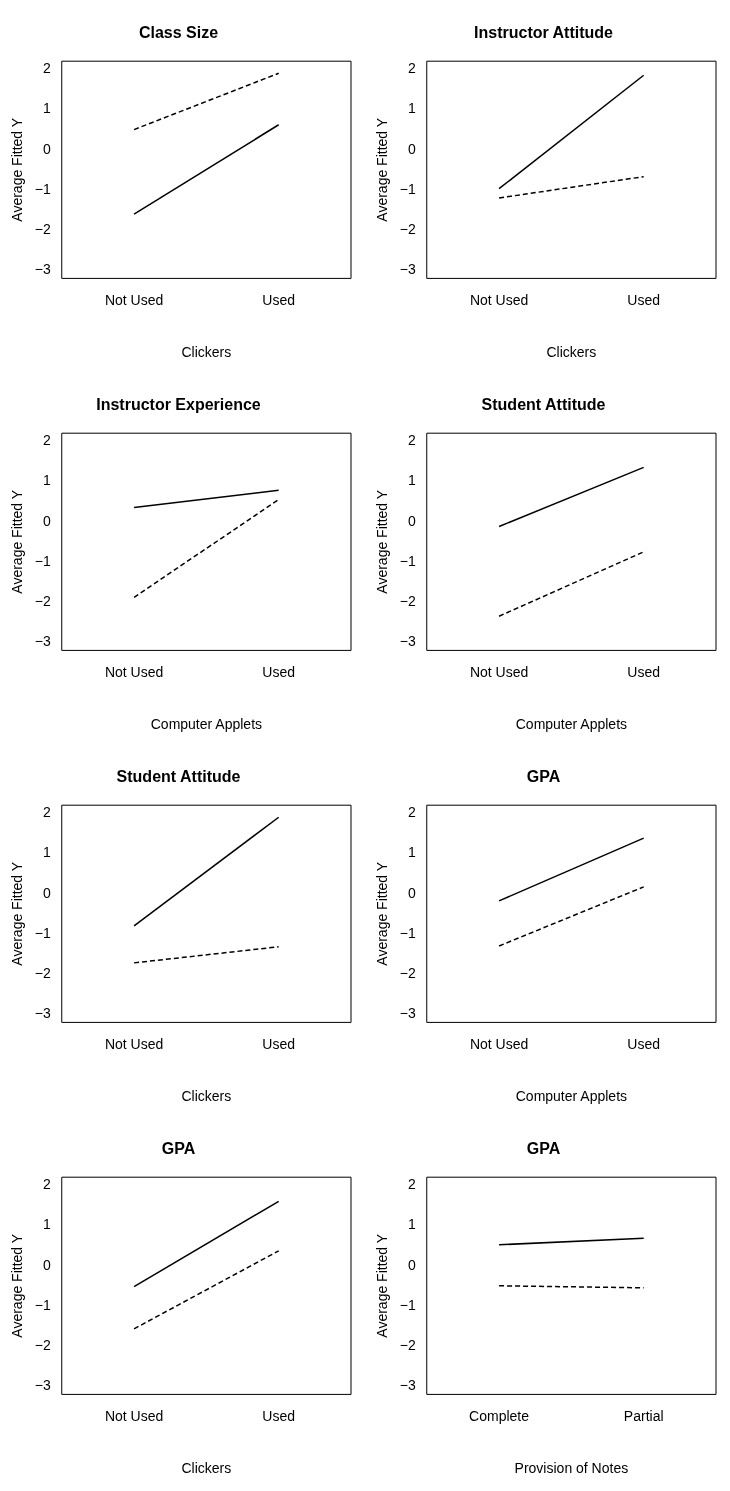 The height and width of the screenshot is (1491, 730). What do you see at coordinates (544, 33) in the screenshot?
I see `chart-title: Instructor Attitude` at bounding box center [544, 33].